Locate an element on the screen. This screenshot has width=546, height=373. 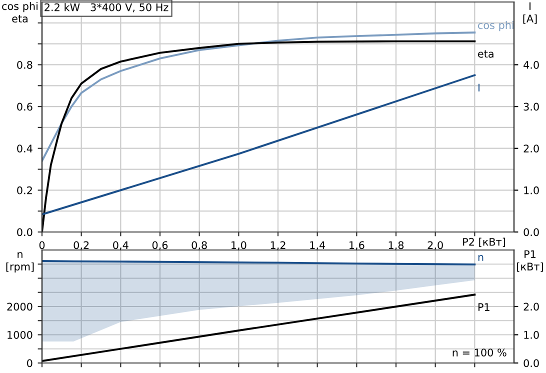
x-tick-label: 1,8 is located at coordinates (396, 245).